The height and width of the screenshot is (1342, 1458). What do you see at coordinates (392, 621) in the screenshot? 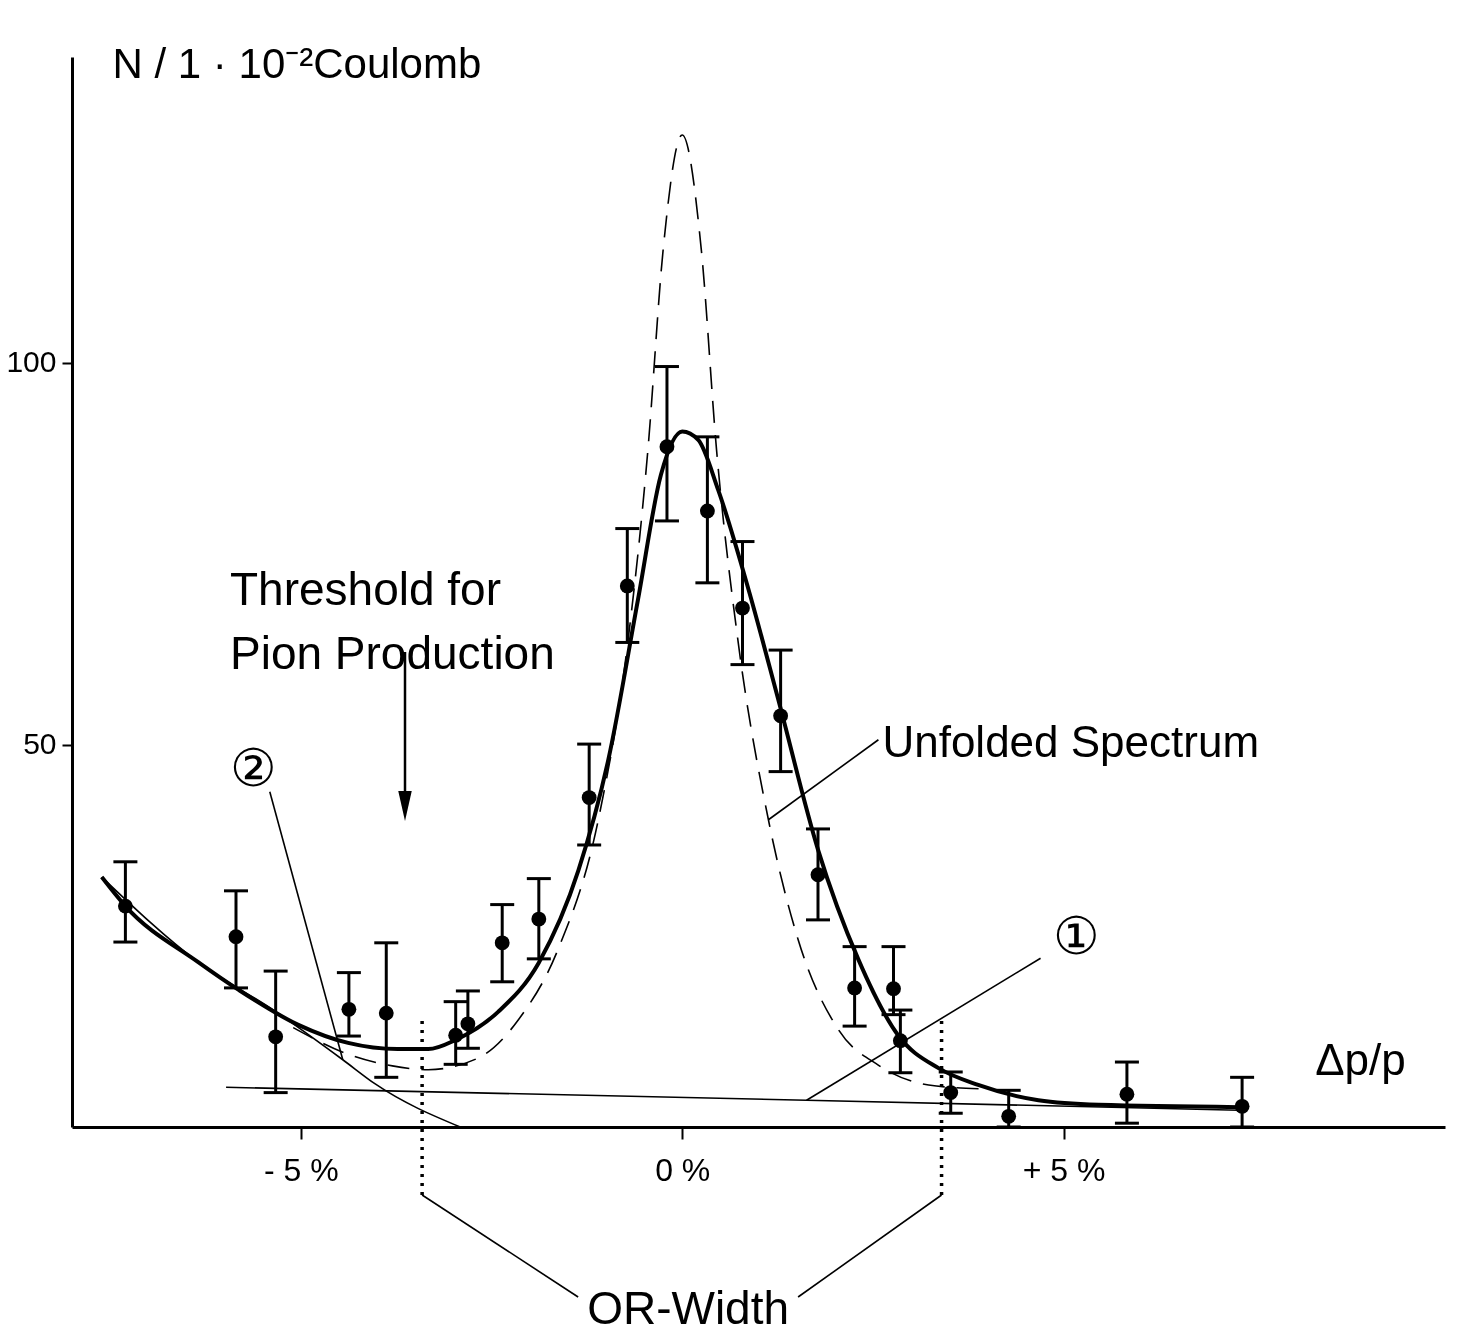
I see `annotation: Threshold for Pion Production` at bounding box center [392, 621].